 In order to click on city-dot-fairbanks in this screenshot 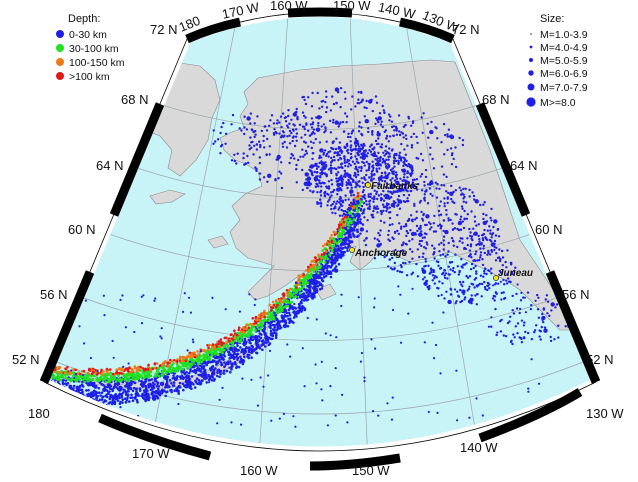, I will do `click(368, 185)`.